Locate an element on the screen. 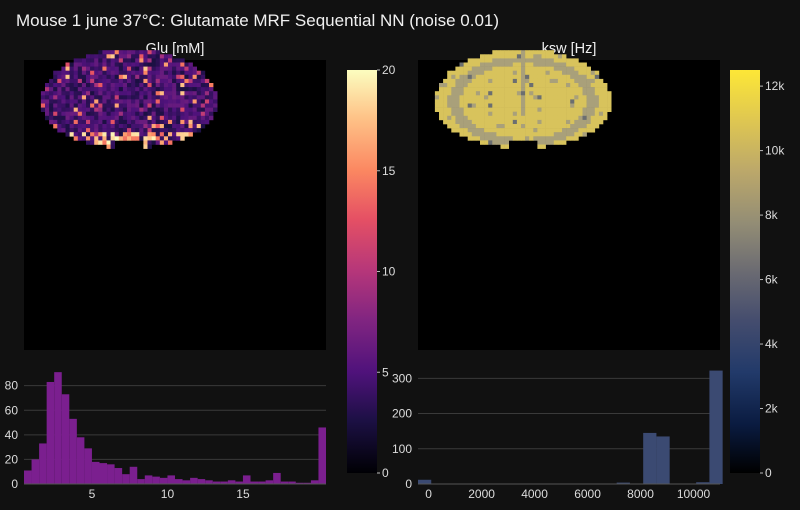 The width and height of the screenshot is (800, 510). glu-hist-xtick-label: 10 is located at coordinates (168, 494).